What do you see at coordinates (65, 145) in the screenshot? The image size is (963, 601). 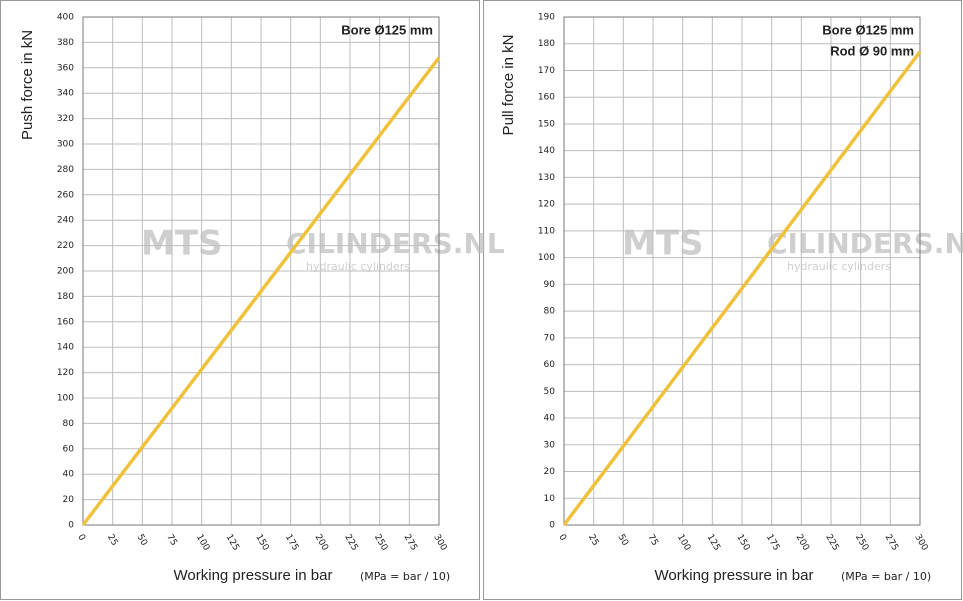 I see `y-tick-label: 300` at bounding box center [65, 145].